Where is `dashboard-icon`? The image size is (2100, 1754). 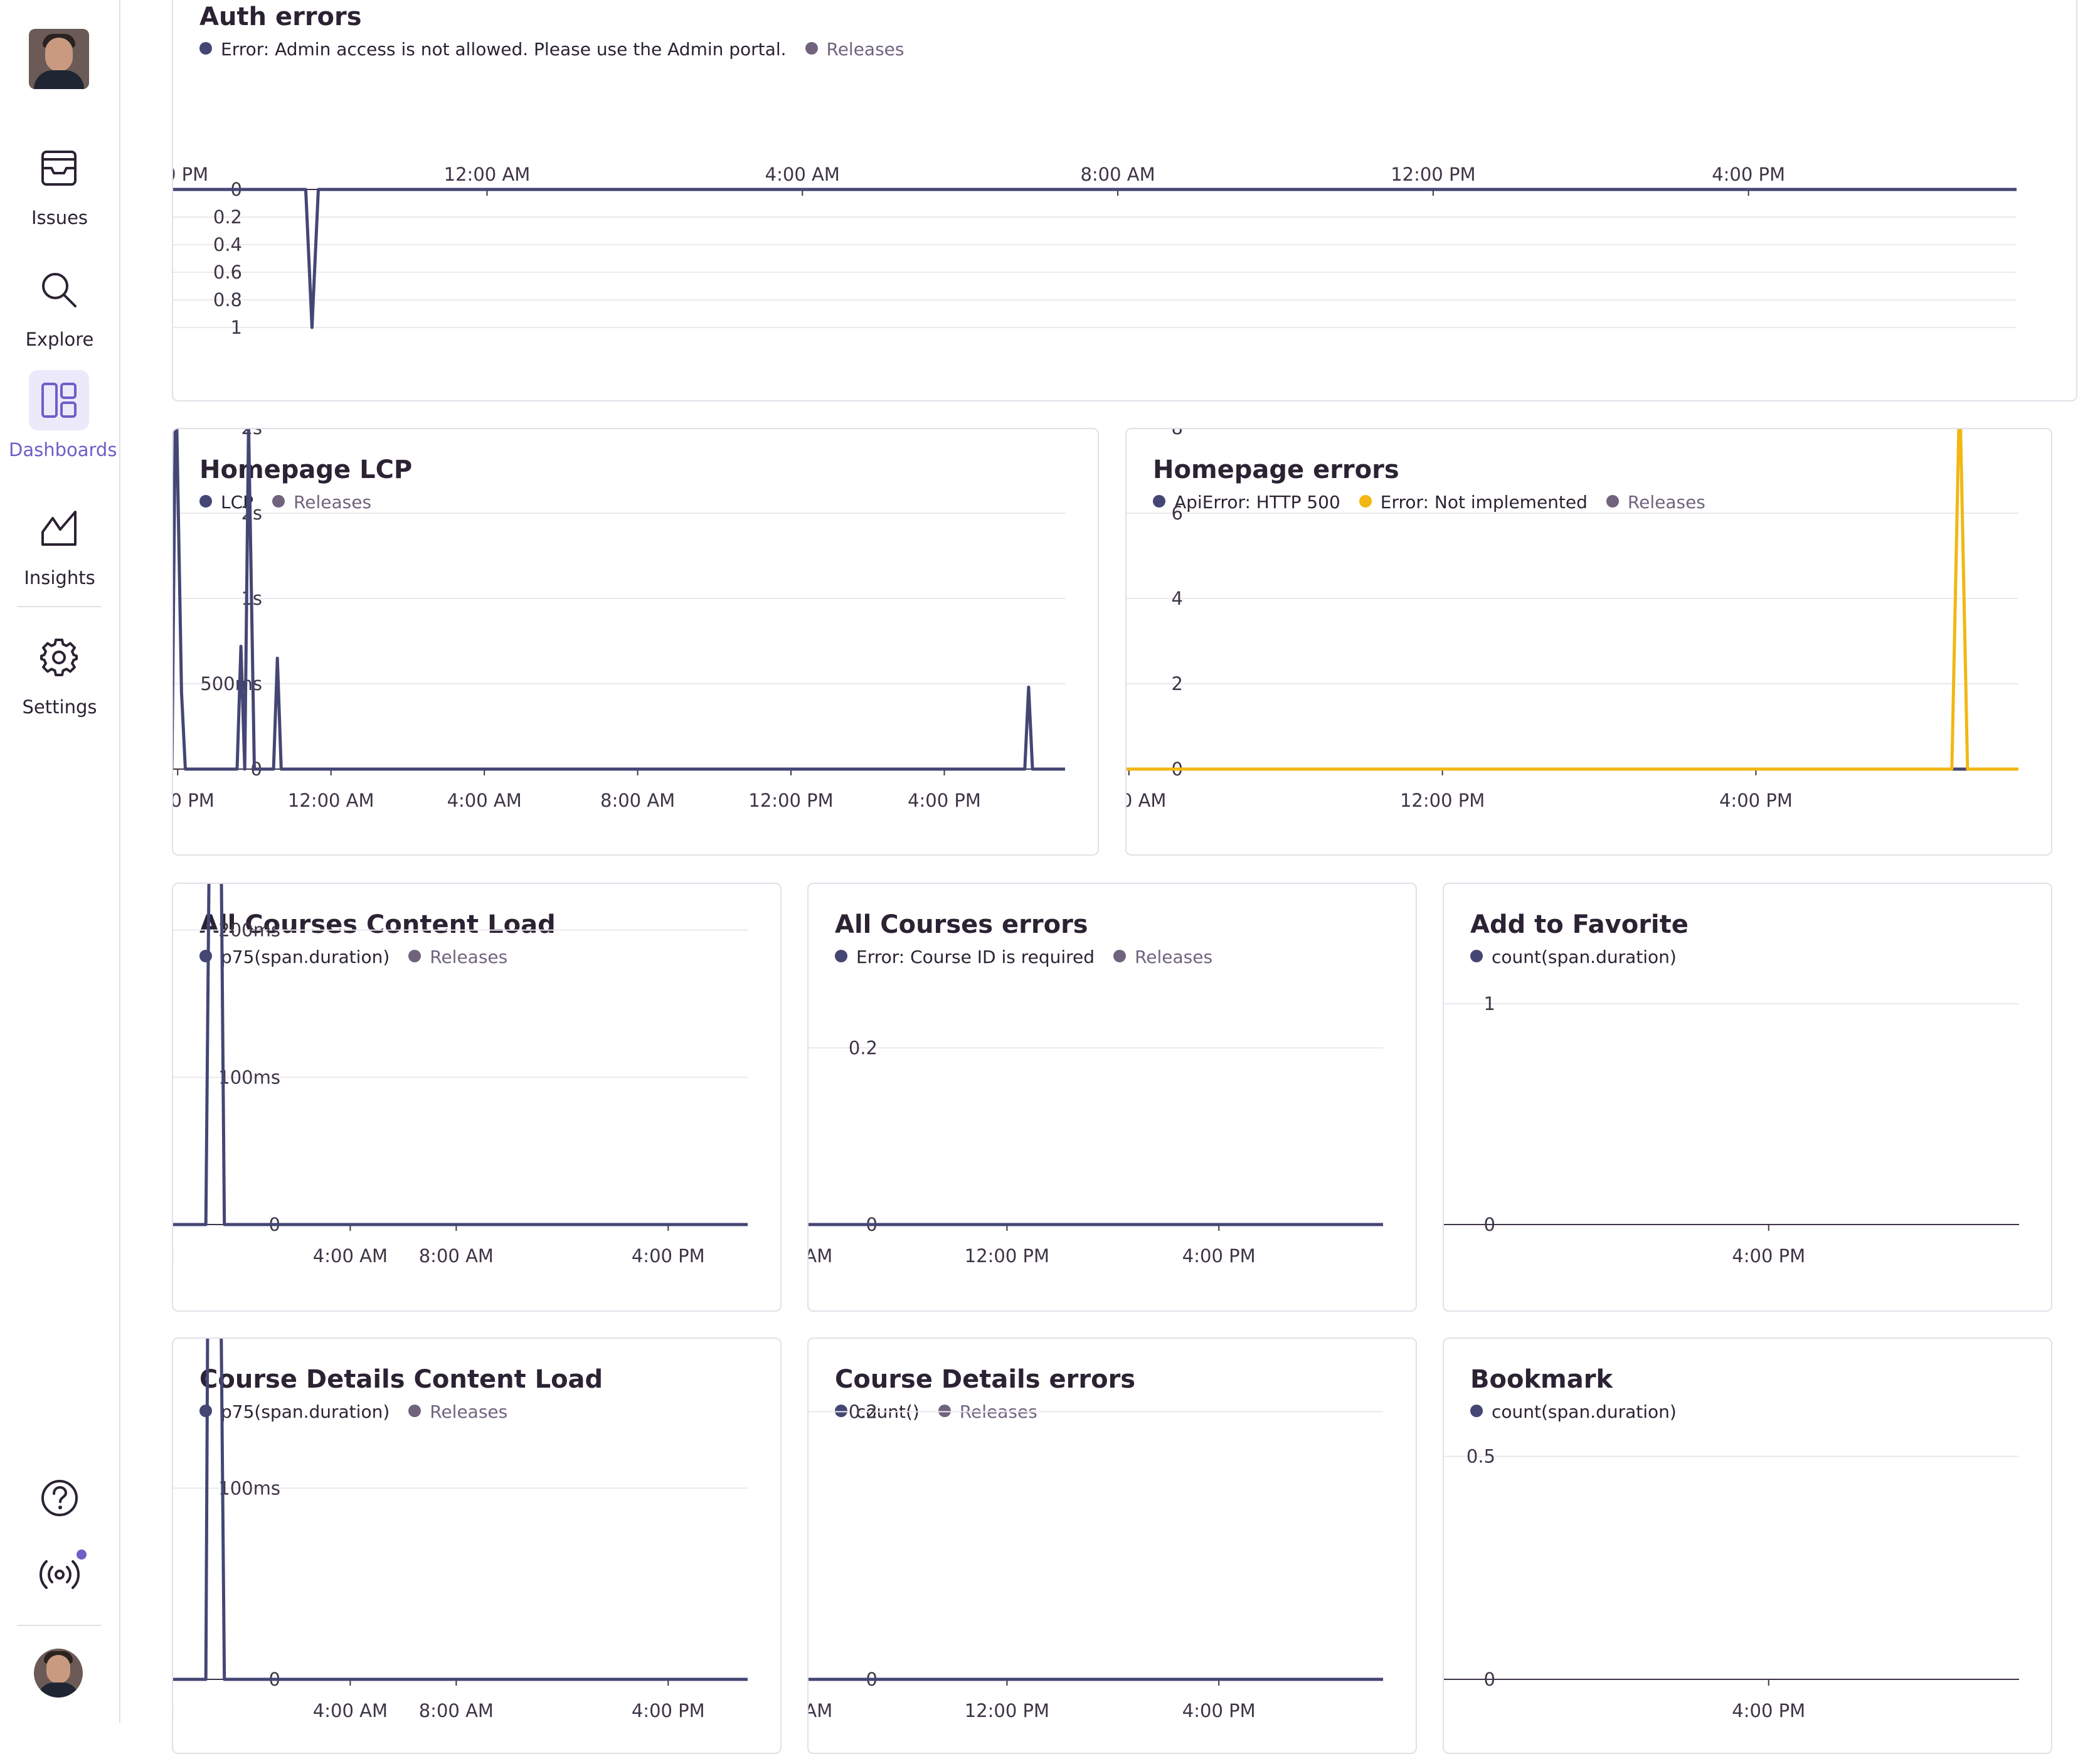 dashboard-icon is located at coordinates (59, 400).